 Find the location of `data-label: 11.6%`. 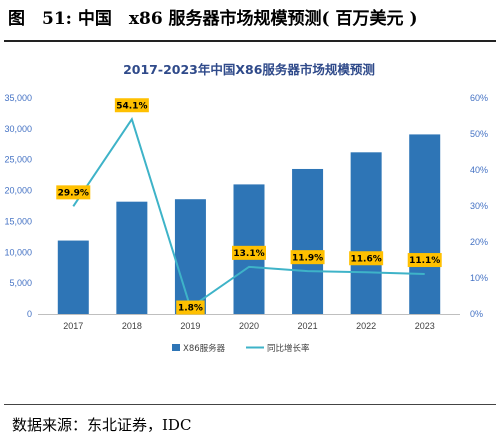

data-label: 11.6% is located at coordinates (366, 258).